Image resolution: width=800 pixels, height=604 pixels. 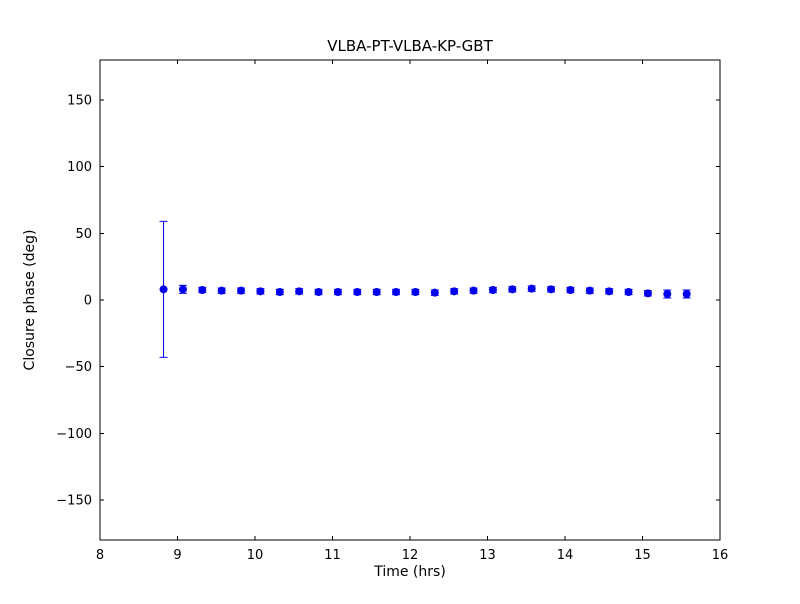 What do you see at coordinates (74, 434) in the screenshot?
I see `y-tick-label: −100` at bounding box center [74, 434].